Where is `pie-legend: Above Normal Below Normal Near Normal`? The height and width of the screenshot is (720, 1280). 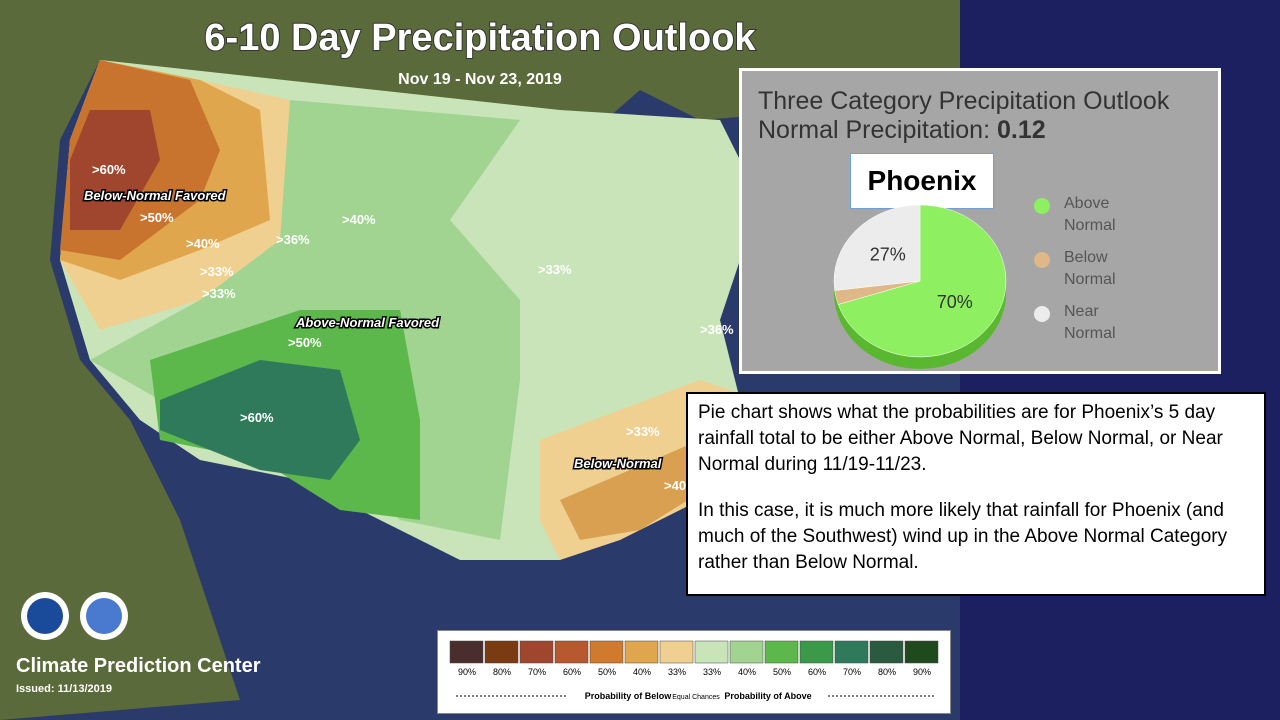
pie-legend: Above Normal Below Normal Near Normal is located at coordinates (1089, 274).